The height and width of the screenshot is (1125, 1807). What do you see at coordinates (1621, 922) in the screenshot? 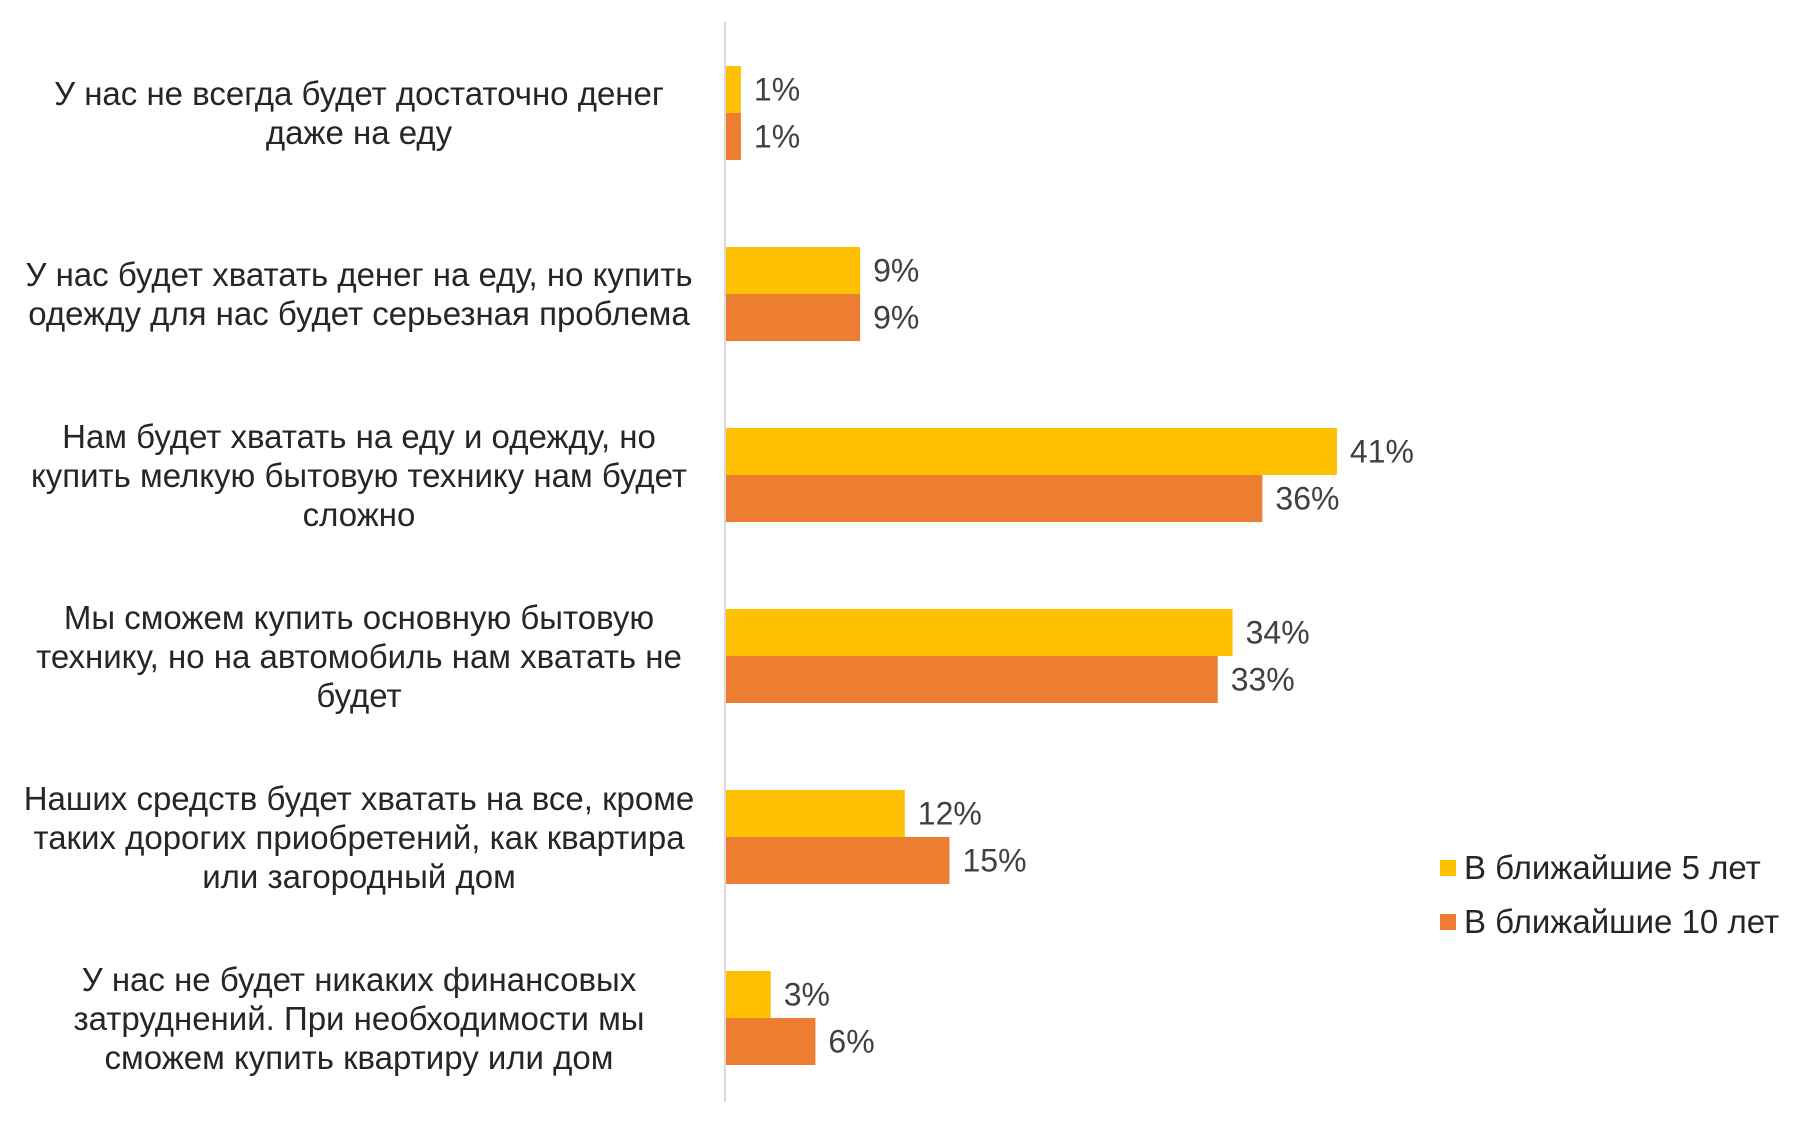
I see `legend-label-10-years: В ближайшие 10 лет` at bounding box center [1621, 922].